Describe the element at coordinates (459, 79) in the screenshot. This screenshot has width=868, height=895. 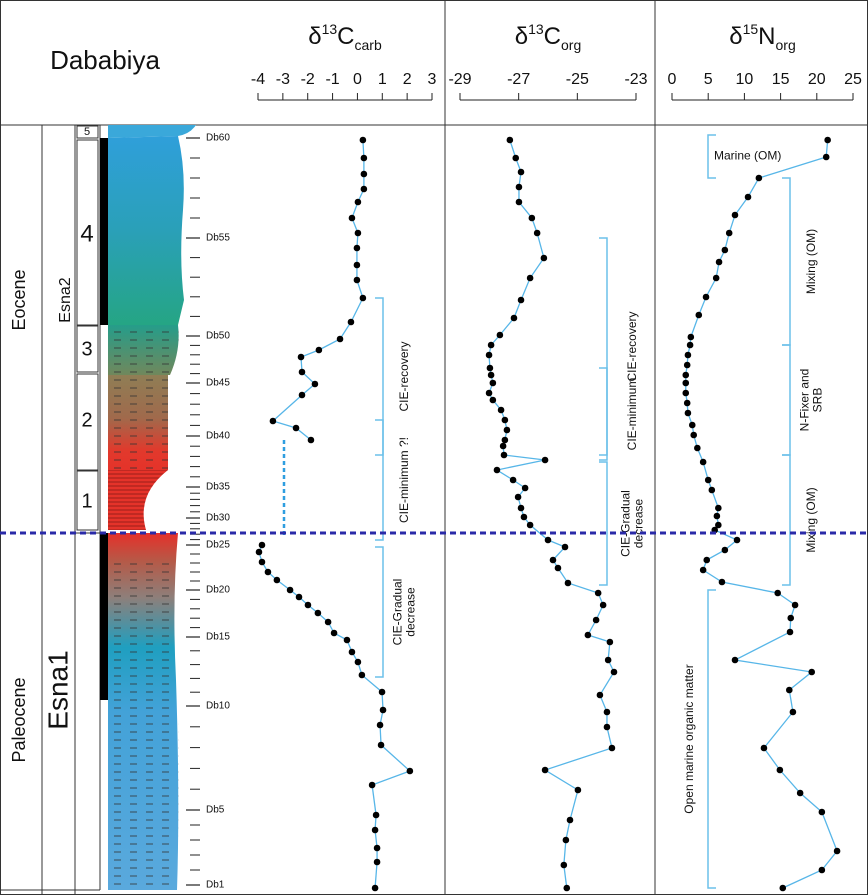
I see `x-tick-label: -29` at that location.